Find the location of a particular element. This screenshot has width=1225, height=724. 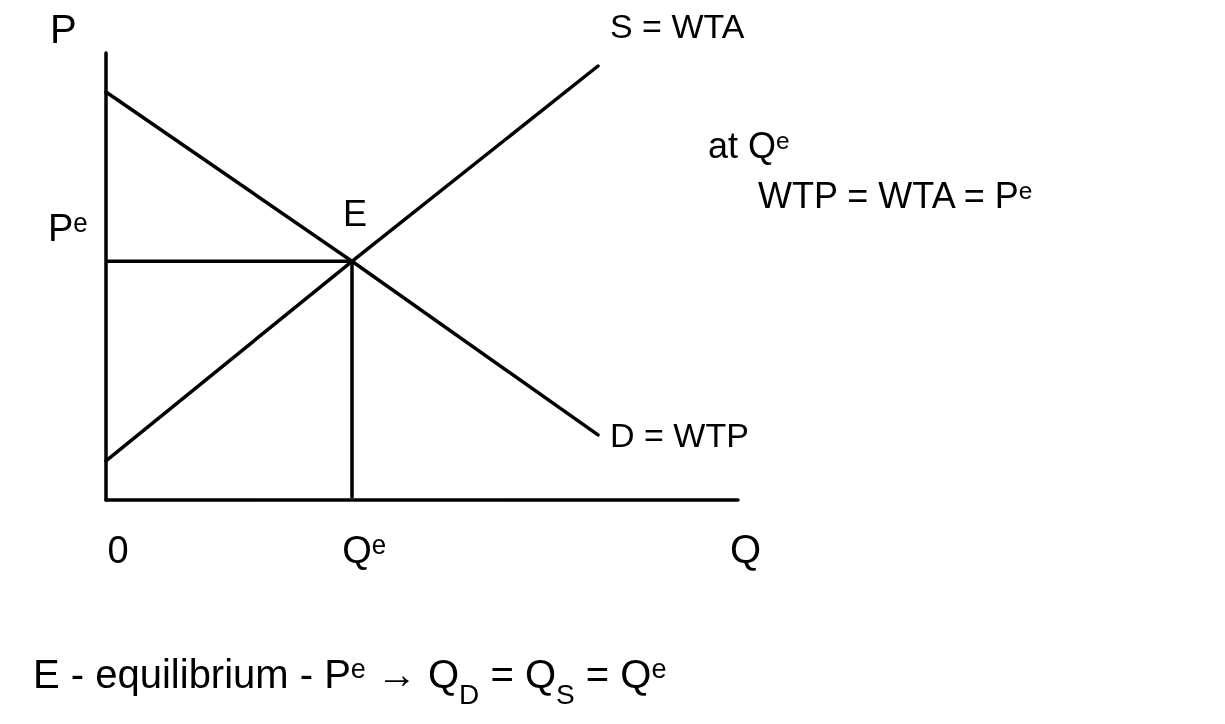

y-axis-title: P is located at coordinates (63, 29).